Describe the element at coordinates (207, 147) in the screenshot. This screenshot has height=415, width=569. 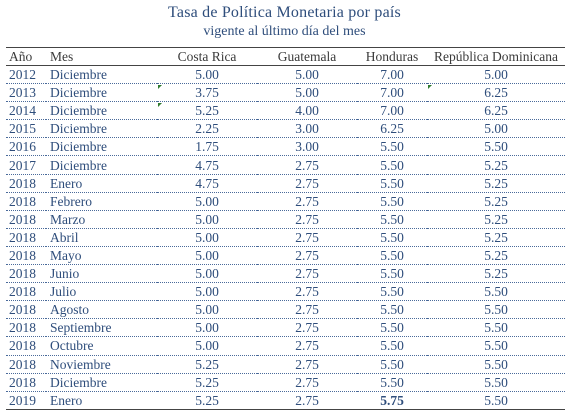
I see `cell-costa-rica: 1.75` at that location.